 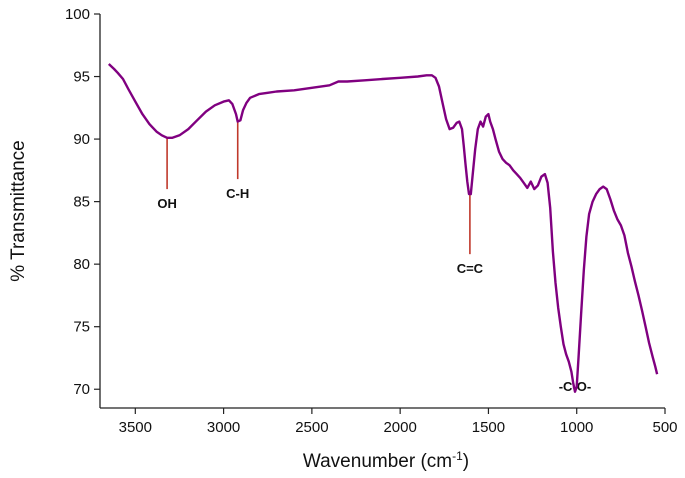 I want to click on x-tick-label: 1500, so click(x=488, y=427).